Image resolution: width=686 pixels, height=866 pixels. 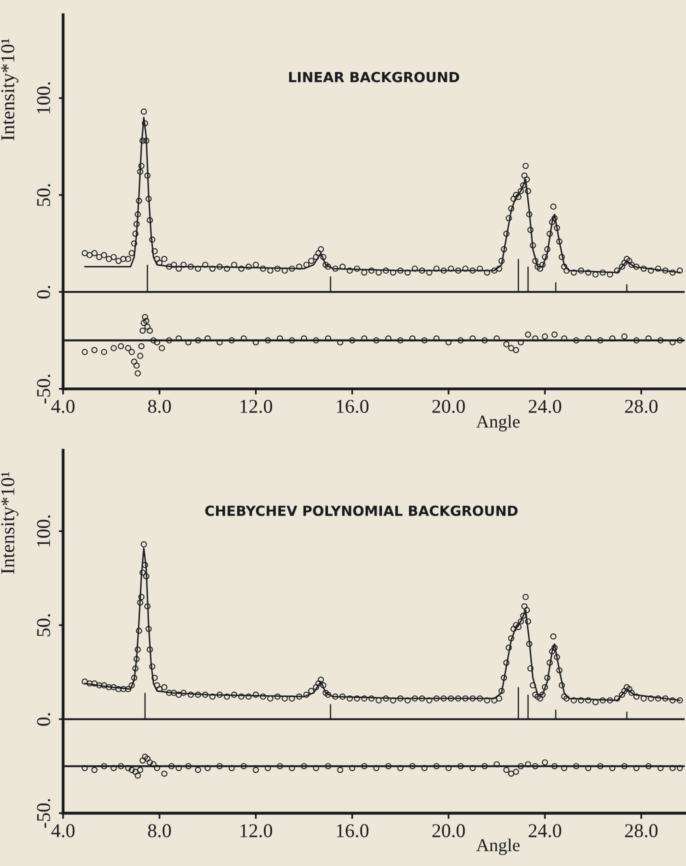 What do you see at coordinates (361, 511) in the screenshot?
I see `annotation: CHEBYCHEV POLYNOMIAL BACKGROUND` at bounding box center [361, 511].